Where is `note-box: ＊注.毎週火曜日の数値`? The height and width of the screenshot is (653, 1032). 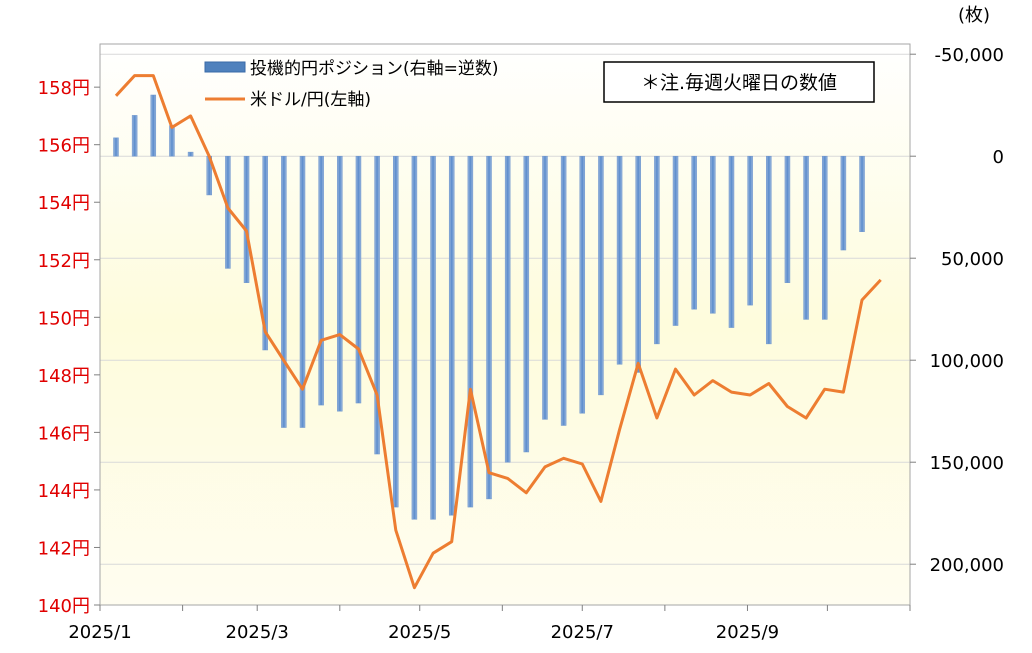 note-box: ＊注.毎週火曜日の数値 is located at coordinates (739, 82).